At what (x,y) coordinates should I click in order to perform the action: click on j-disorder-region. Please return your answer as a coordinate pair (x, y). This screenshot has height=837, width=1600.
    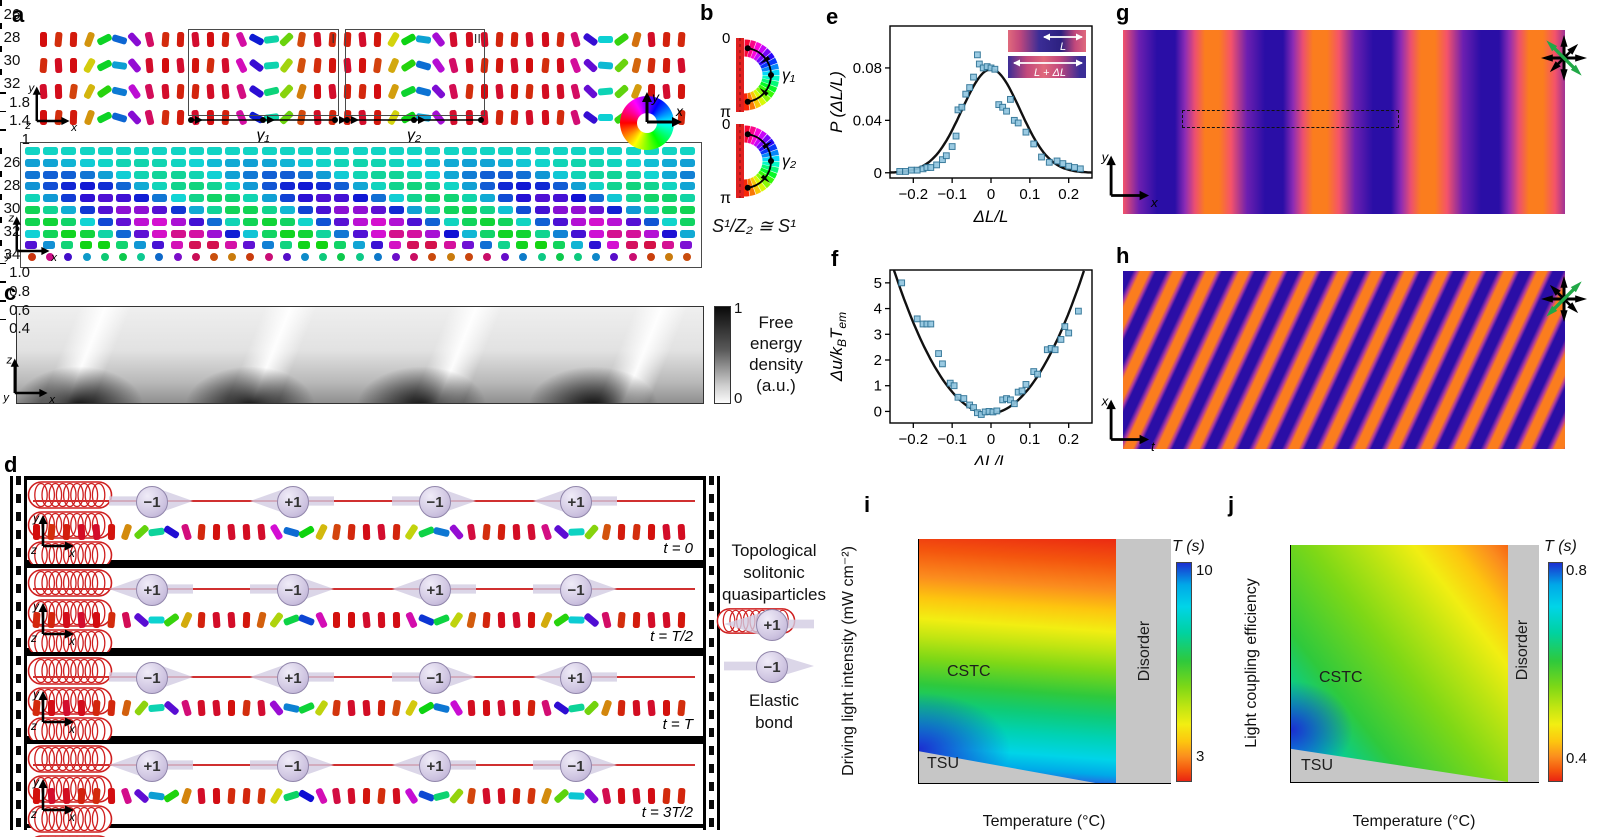
    Looking at the image, I should click on (1523, 663).